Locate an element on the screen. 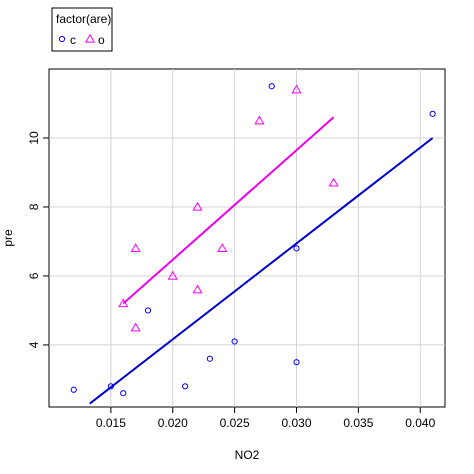 The width and height of the screenshot is (474, 474). y-axis: 4 6 8 10 is located at coordinates (38, 239).